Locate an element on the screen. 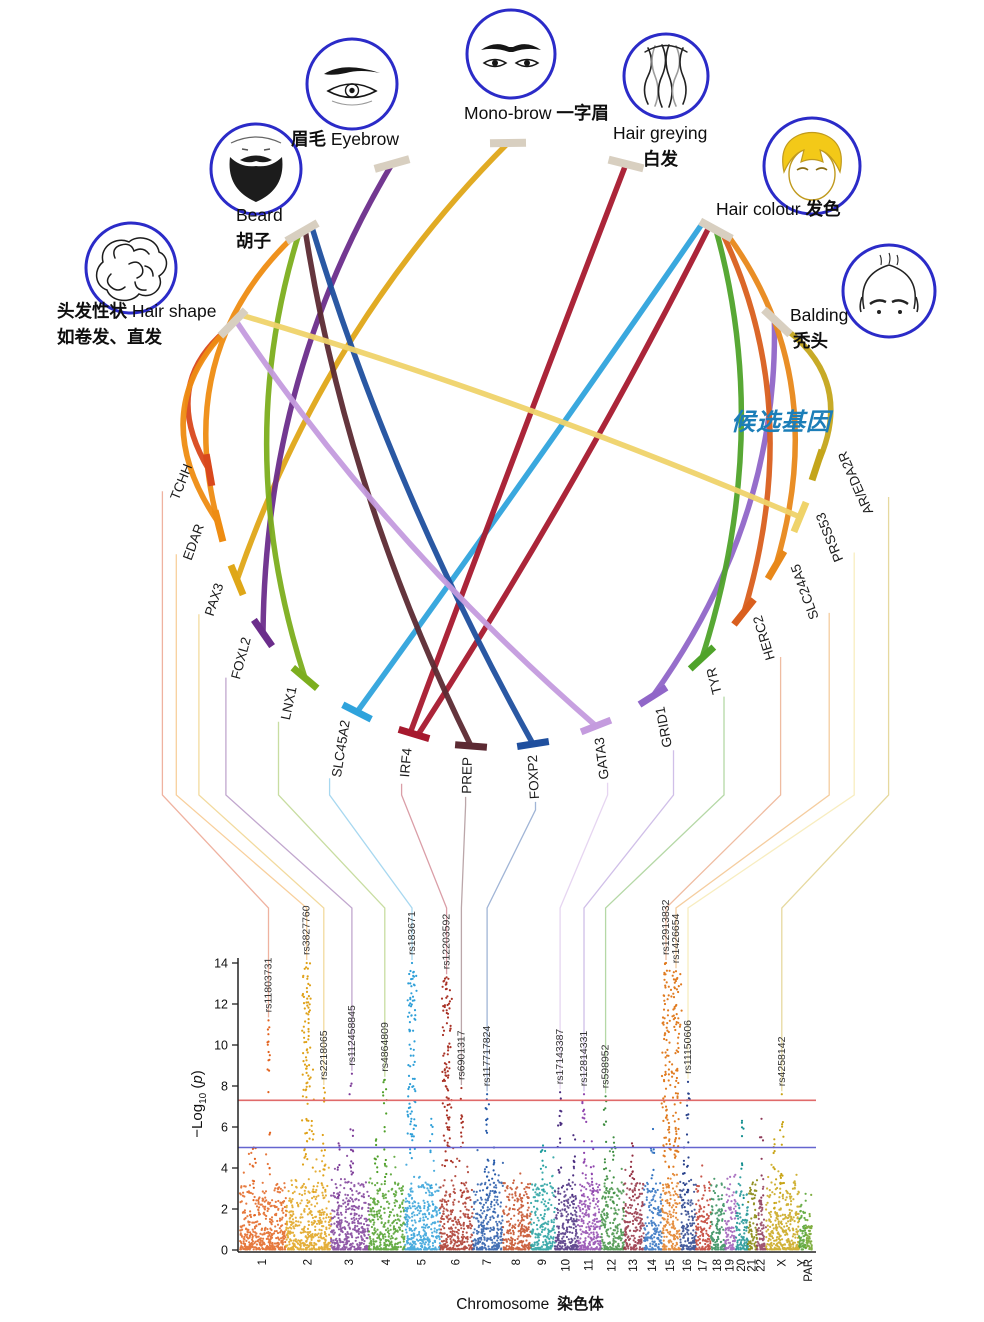 The image size is (984, 1322). y-tick-label-4: 4 is located at coordinates (224, 1168).